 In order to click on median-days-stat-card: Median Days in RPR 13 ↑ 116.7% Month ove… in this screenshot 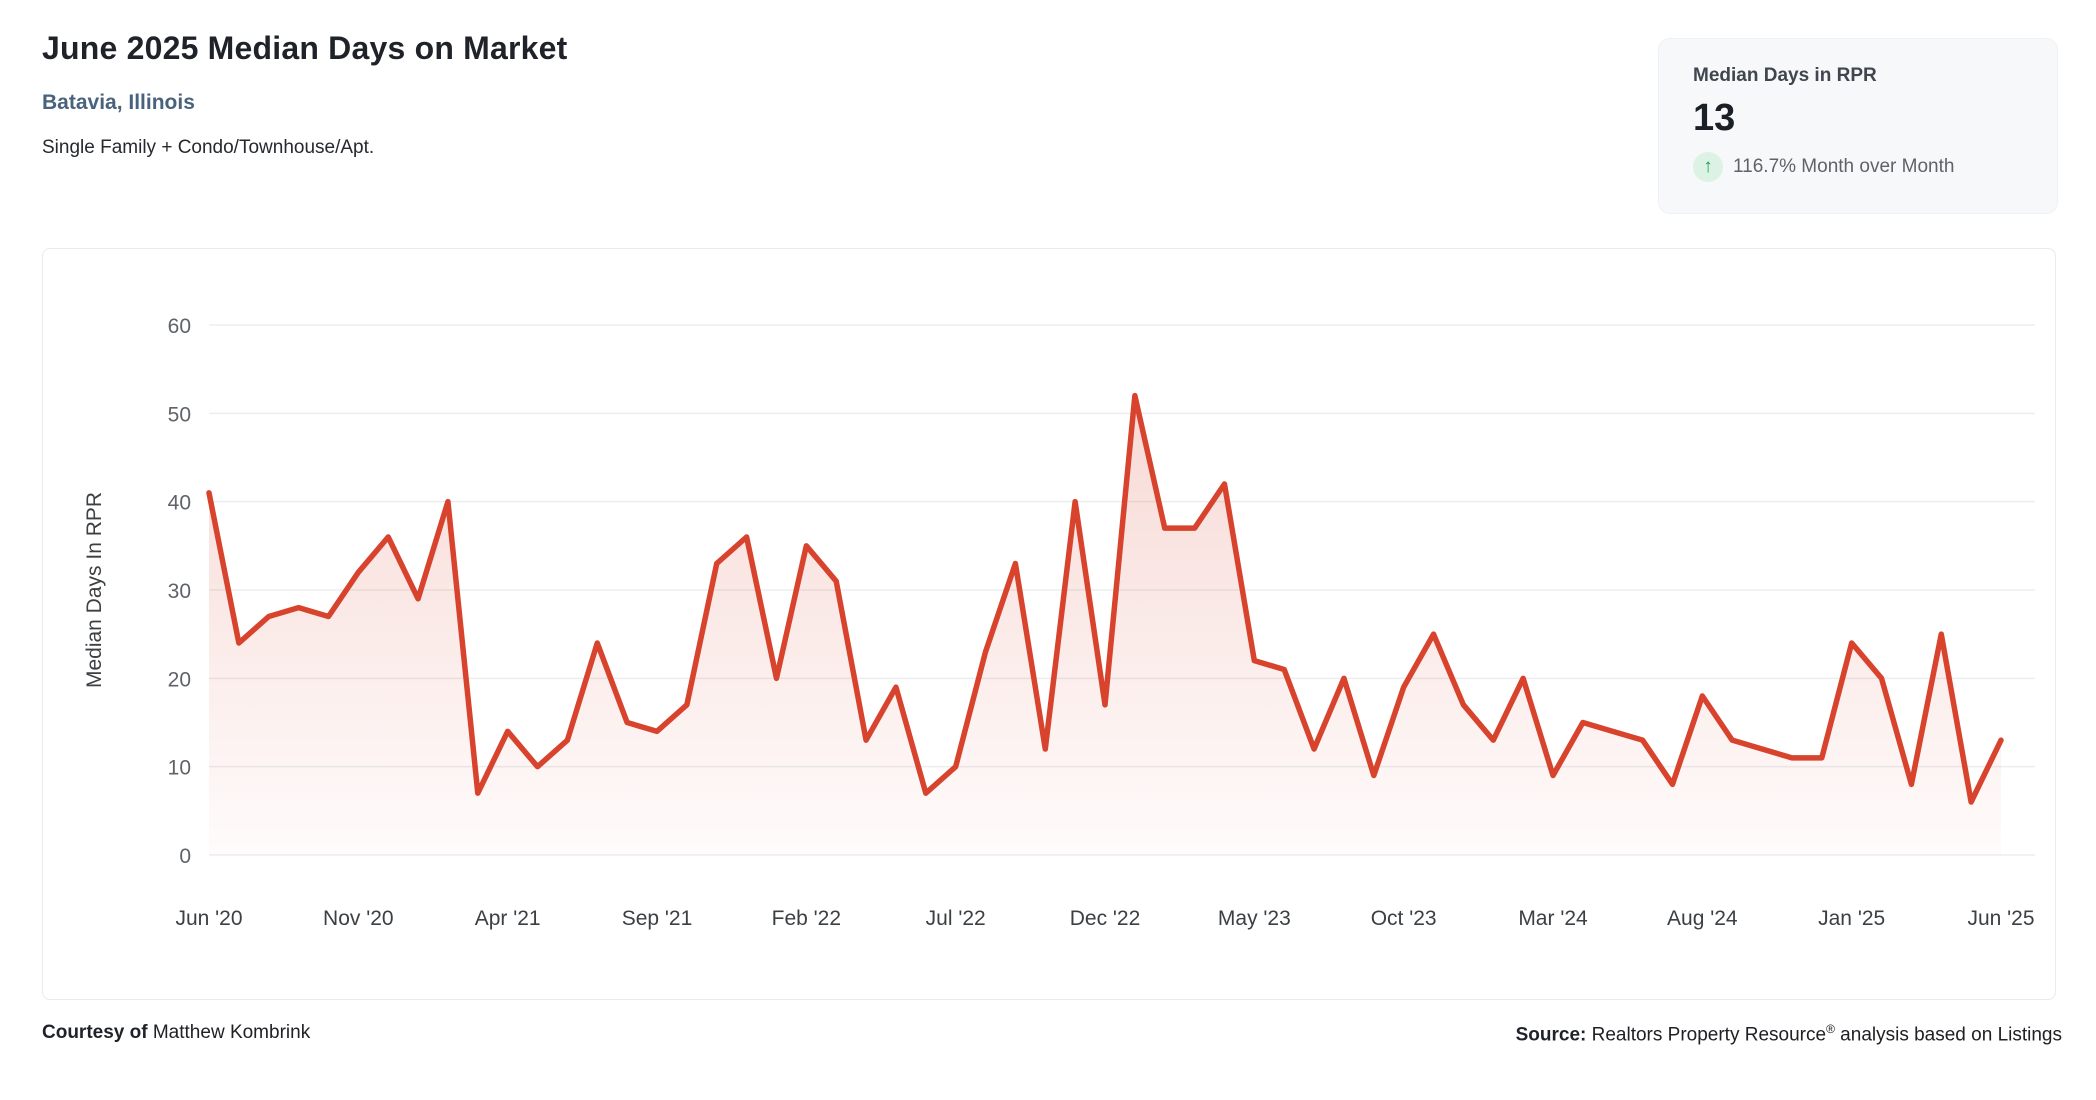, I will do `click(1858, 126)`.